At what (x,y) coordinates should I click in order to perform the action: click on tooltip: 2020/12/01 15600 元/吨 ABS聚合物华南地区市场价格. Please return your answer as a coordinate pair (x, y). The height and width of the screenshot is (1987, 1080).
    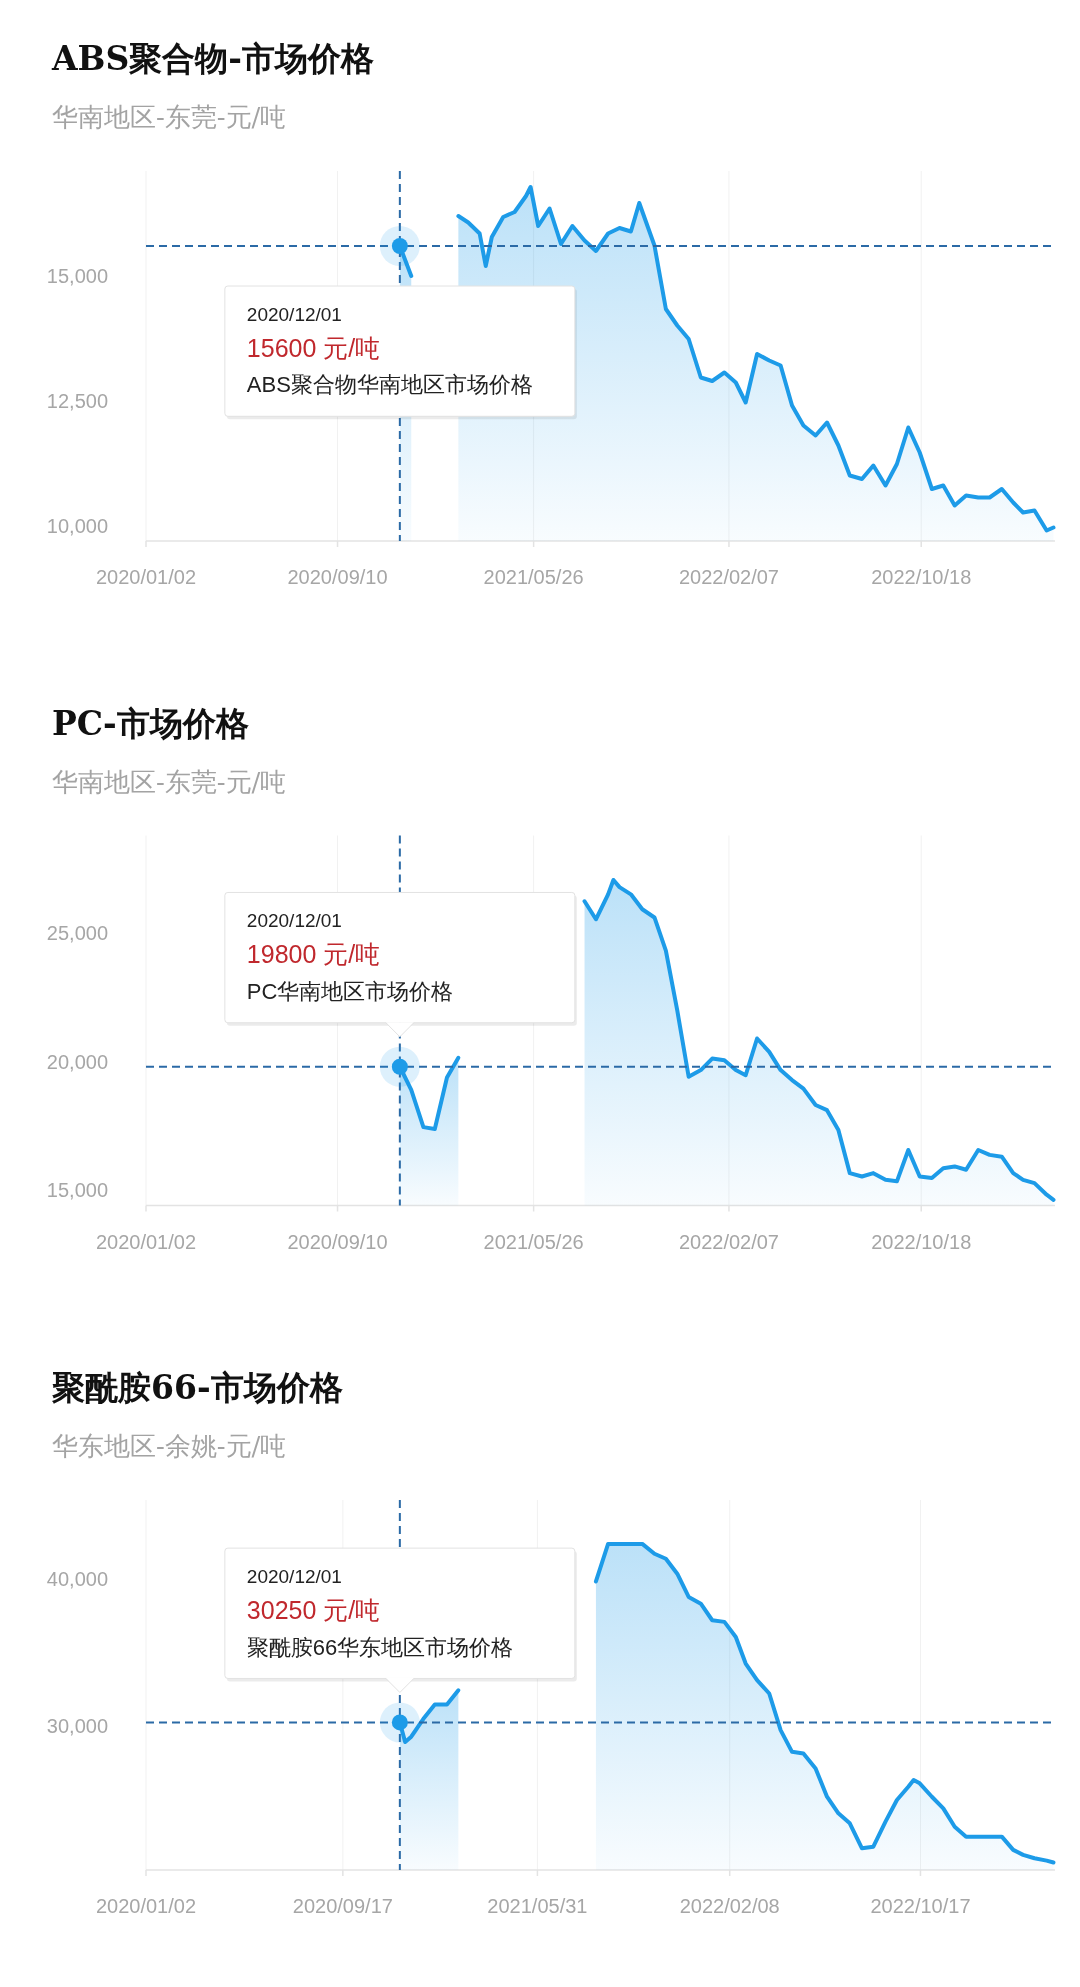
    Looking at the image, I should click on (400, 352).